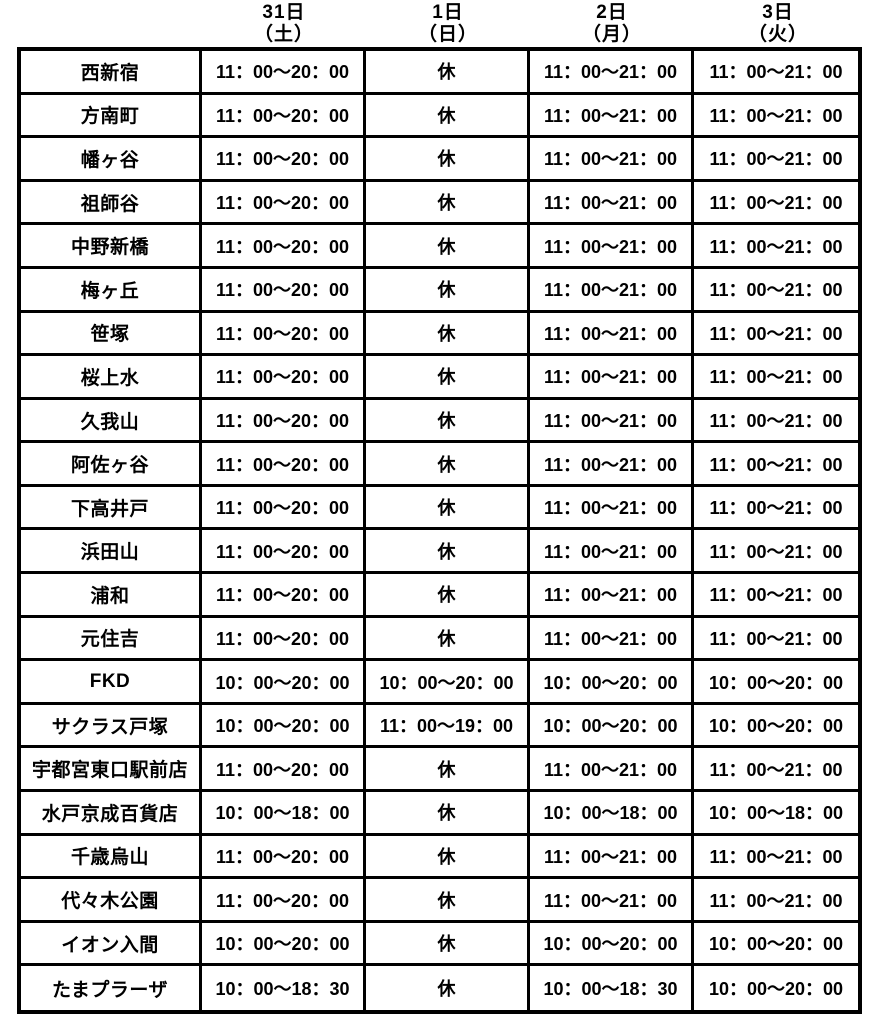 Image resolution: width=880 pixels, height=1024 pixels. I want to click on store-name-cell: 浜田山, so click(111, 551).